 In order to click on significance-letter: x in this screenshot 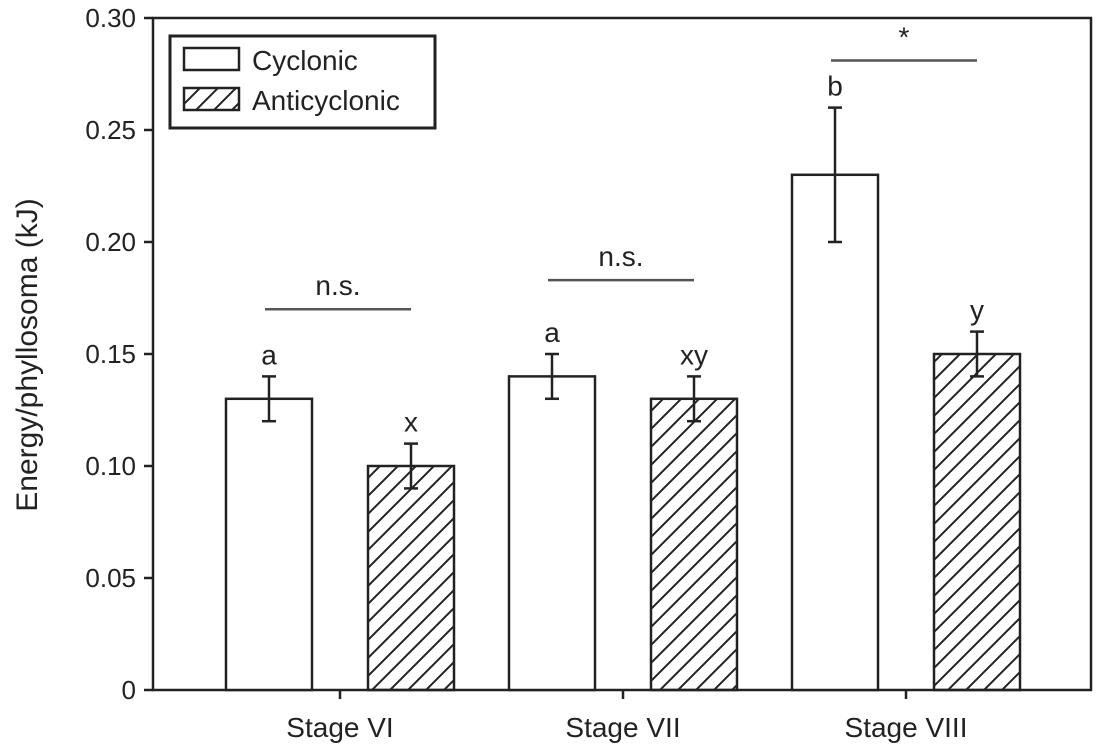, I will do `click(411, 422)`.